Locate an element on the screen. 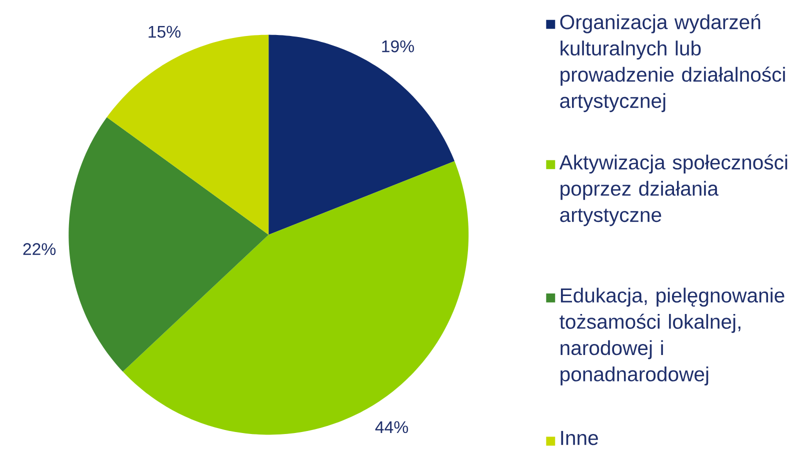 The image size is (808, 449). legend-label: Organizacja wydarzeń kulturalnych lub prowadzenie działalności artystycznej is located at coordinates (672, 63).